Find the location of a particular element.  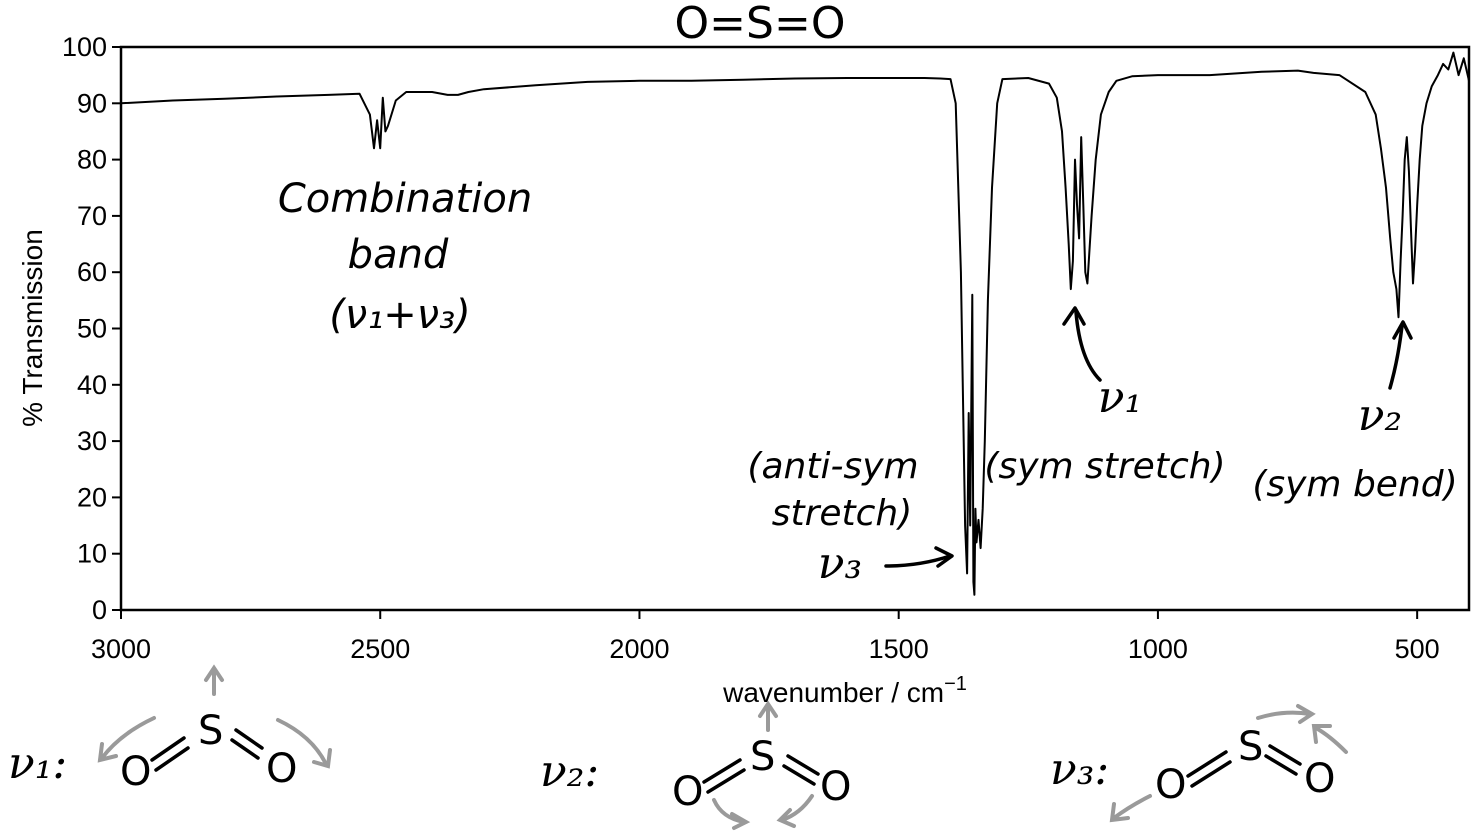

x-tick-label: 500 is located at coordinates (1417, 649).